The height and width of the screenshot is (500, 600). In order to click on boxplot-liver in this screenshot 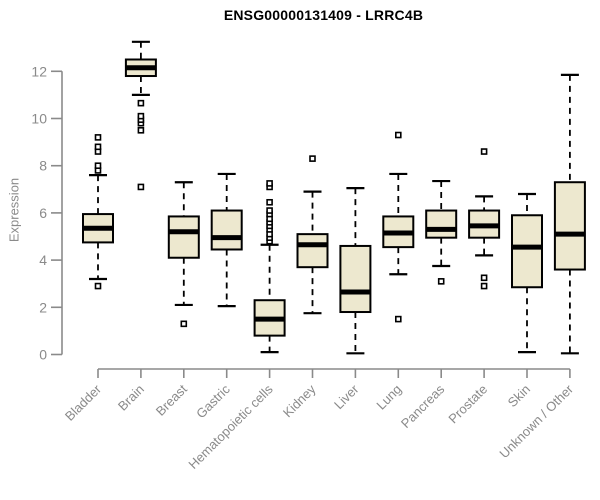, I will do `click(355, 271)`.